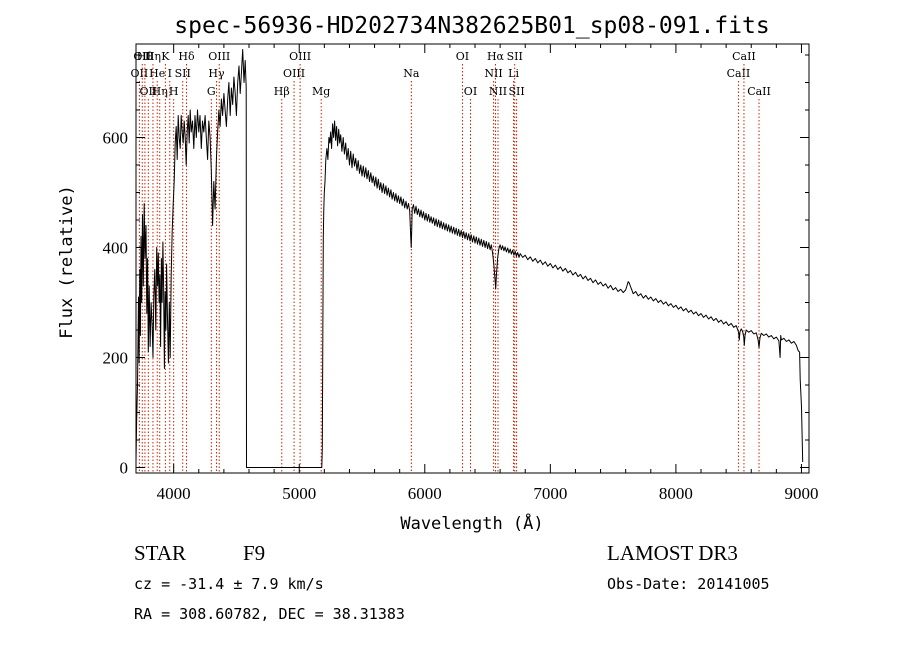 The image size is (900, 654). What do you see at coordinates (174, 493) in the screenshot?
I see `x-tick-label: 4000` at bounding box center [174, 493].